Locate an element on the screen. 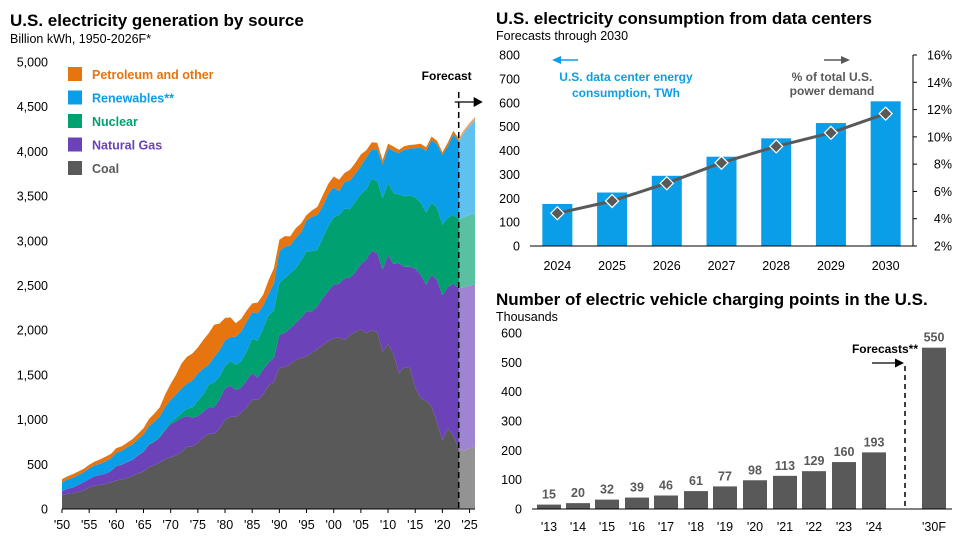 Image resolution: width=959 pixels, height=538 pixels. x-tick-label: '25 is located at coordinates (469, 525).